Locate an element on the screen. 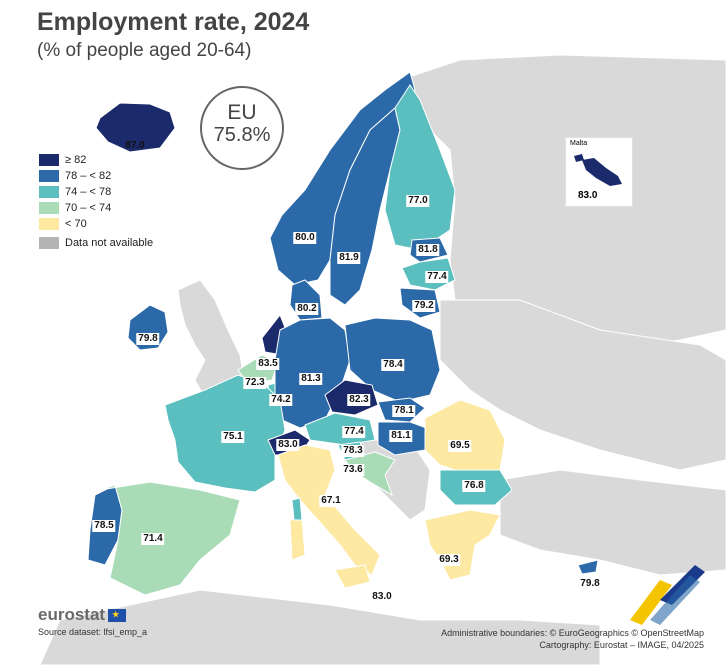  country-sicily is located at coordinates (352, 576).